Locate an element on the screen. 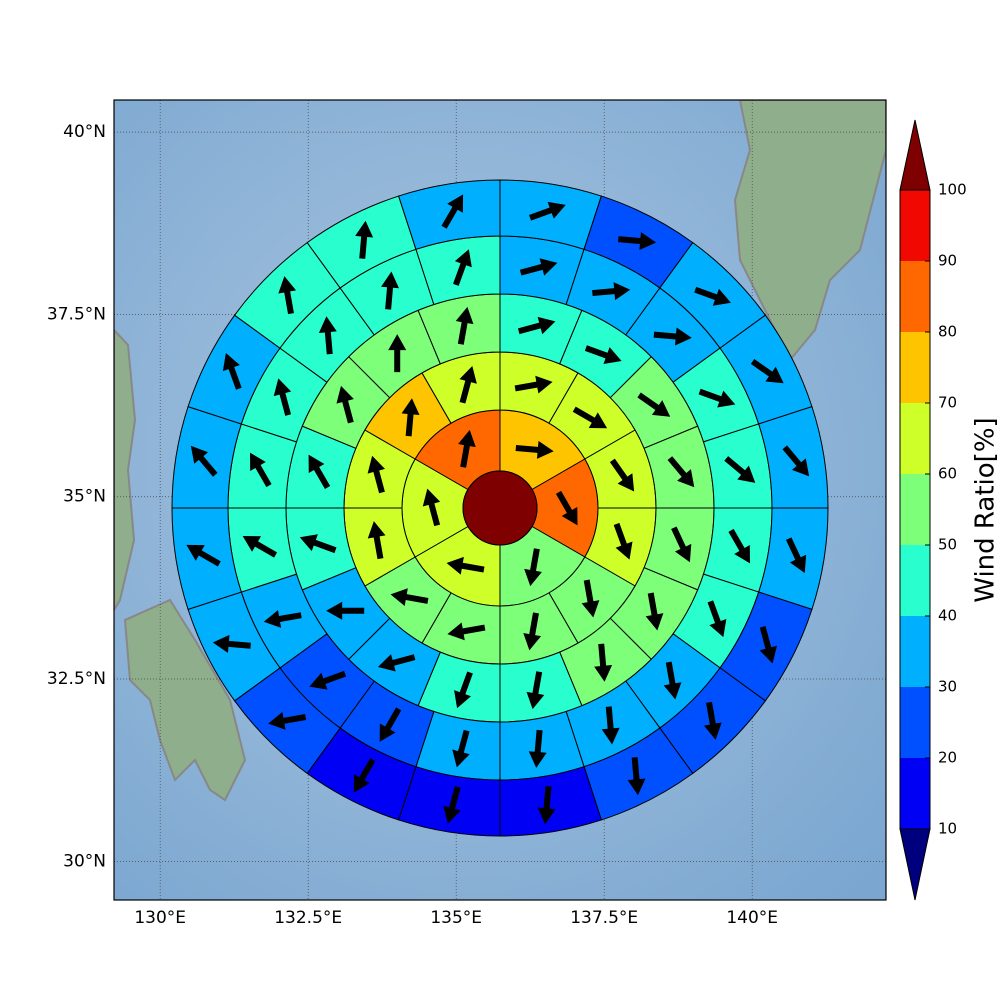 The width and height of the screenshot is (1000, 1000). colorbar-tick-label: 90 is located at coordinates (947, 261).